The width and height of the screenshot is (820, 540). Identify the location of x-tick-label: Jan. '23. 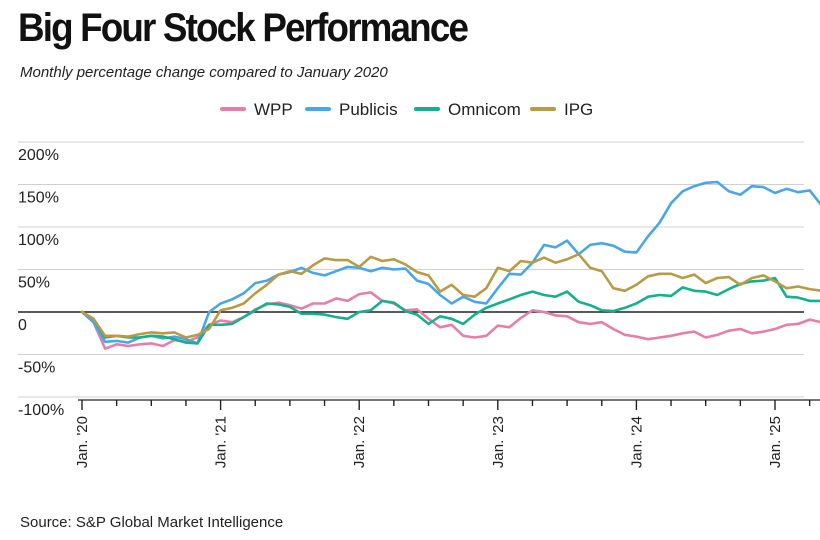
(498, 442).